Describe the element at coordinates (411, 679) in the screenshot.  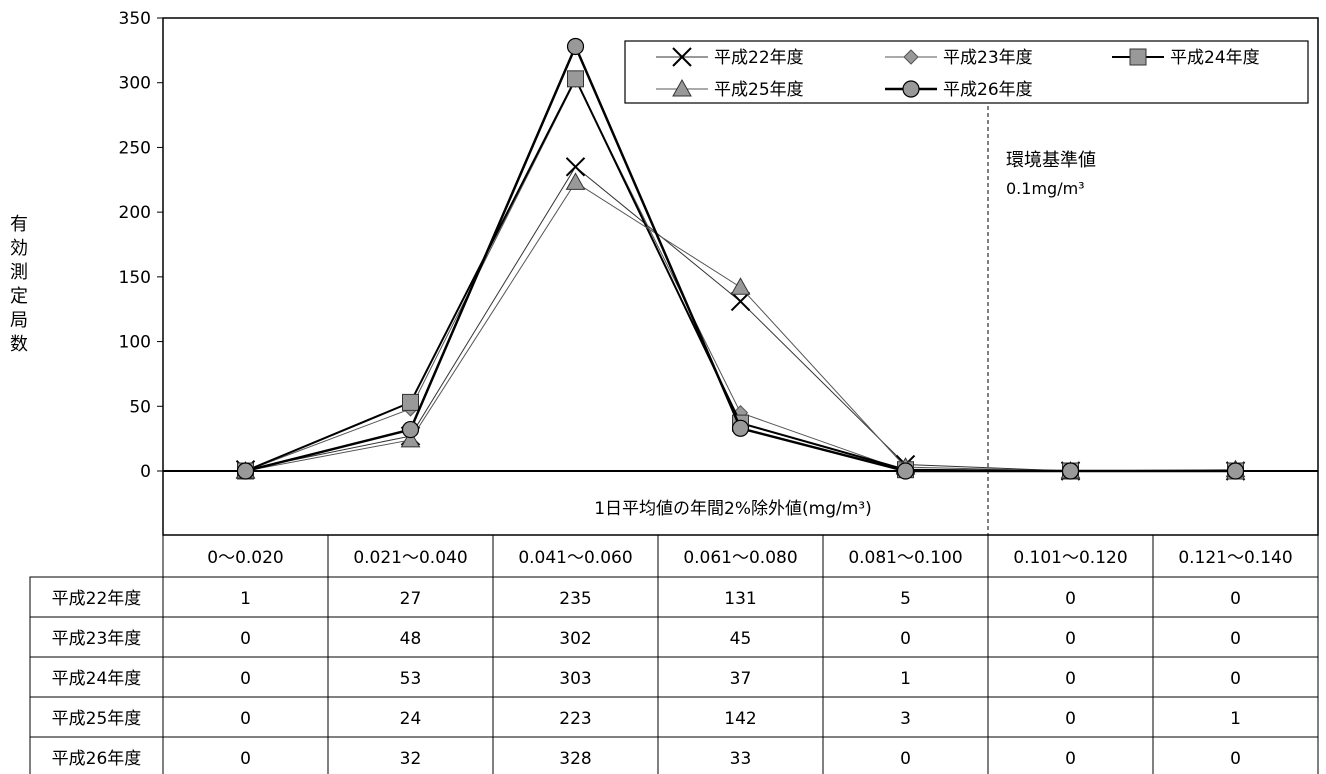
I see `table-cell-value: 53` at that location.